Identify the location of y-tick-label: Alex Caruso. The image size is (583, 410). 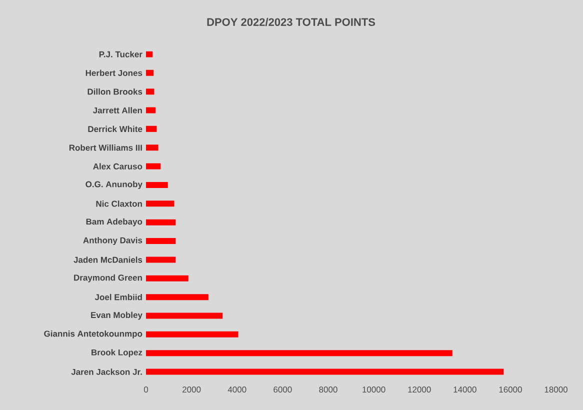
(117, 166).